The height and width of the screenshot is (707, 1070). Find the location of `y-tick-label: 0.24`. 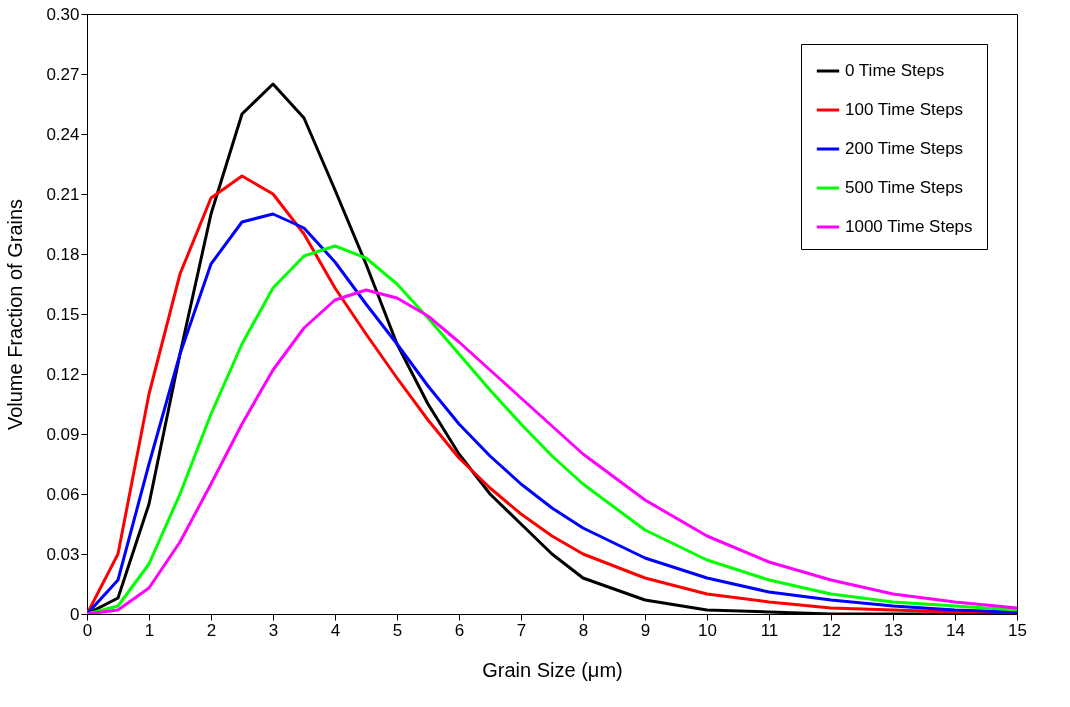

y-tick-label: 0.24 is located at coordinates (63, 134).